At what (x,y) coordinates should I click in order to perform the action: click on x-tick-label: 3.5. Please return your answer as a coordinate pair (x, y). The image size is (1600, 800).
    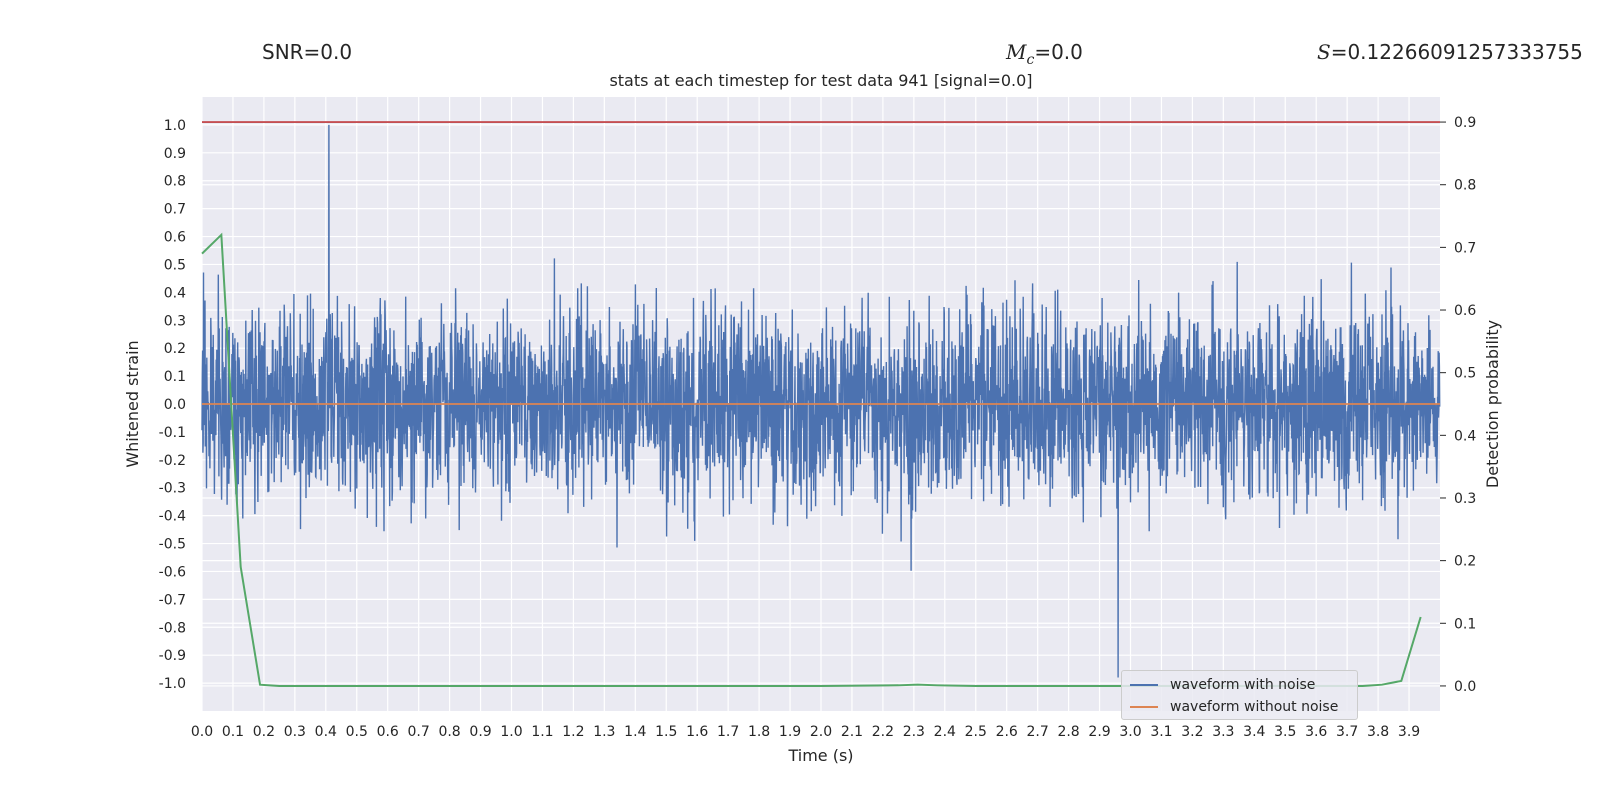
    Looking at the image, I should click on (1285, 732).